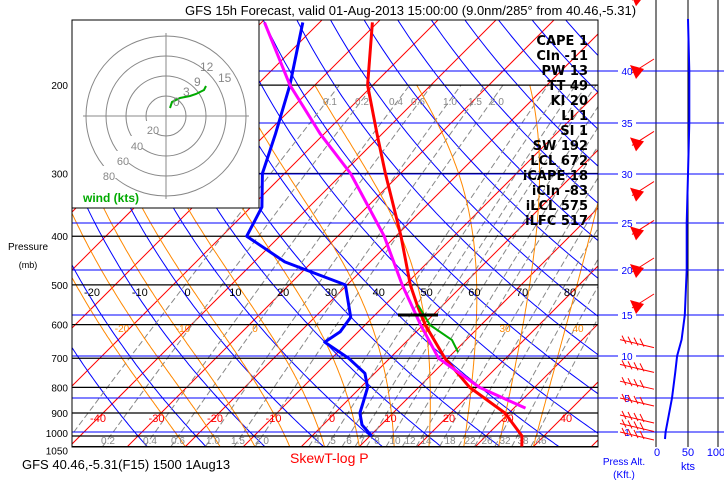 This screenshot has width=724, height=480. Describe the element at coordinates (59, 326) in the screenshot. I see `pressure-tick-label: 600` at that location.